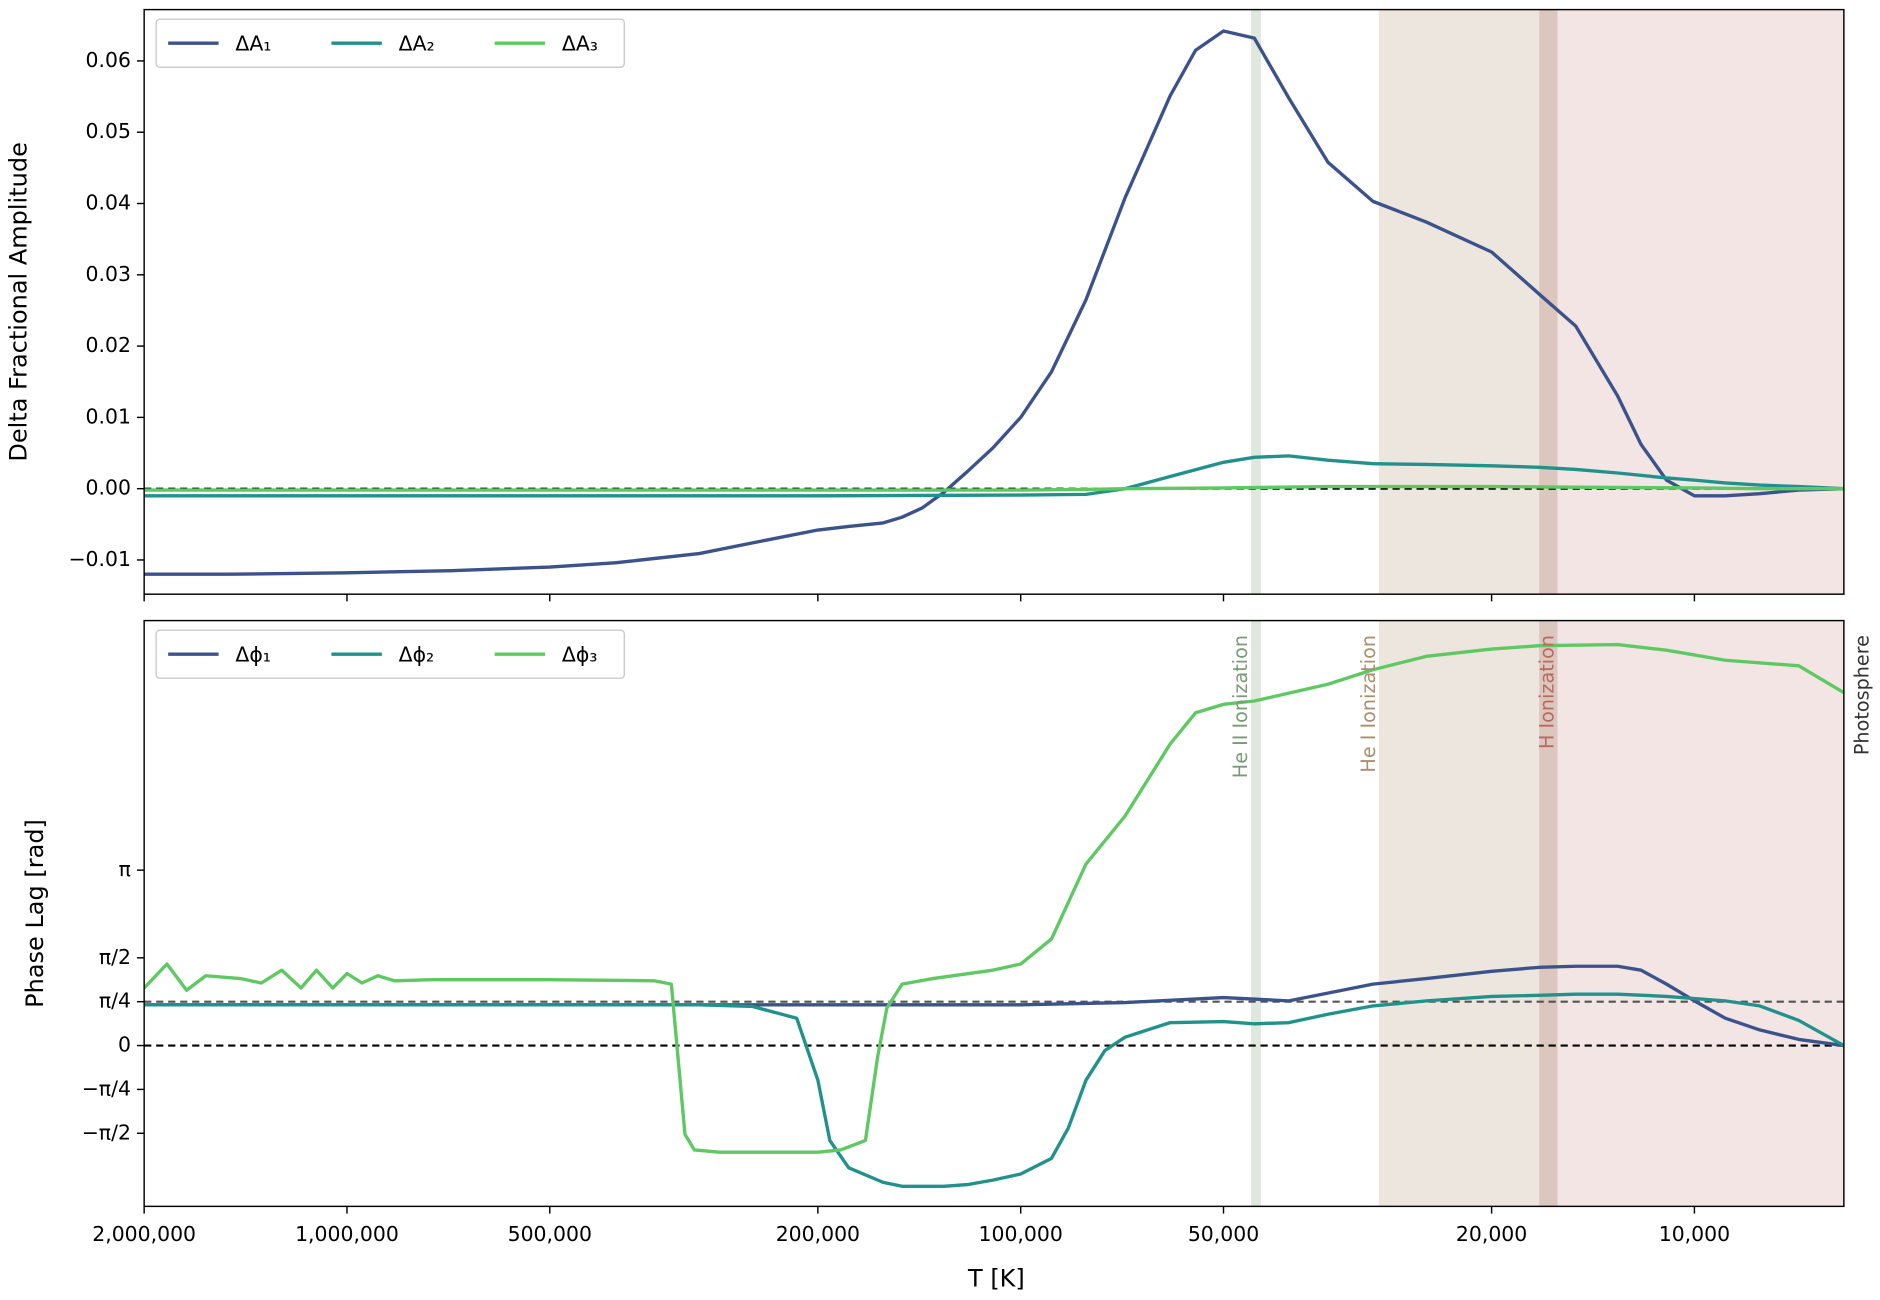  I want to click on y-tick-label: 0.04, so click(108, 203).